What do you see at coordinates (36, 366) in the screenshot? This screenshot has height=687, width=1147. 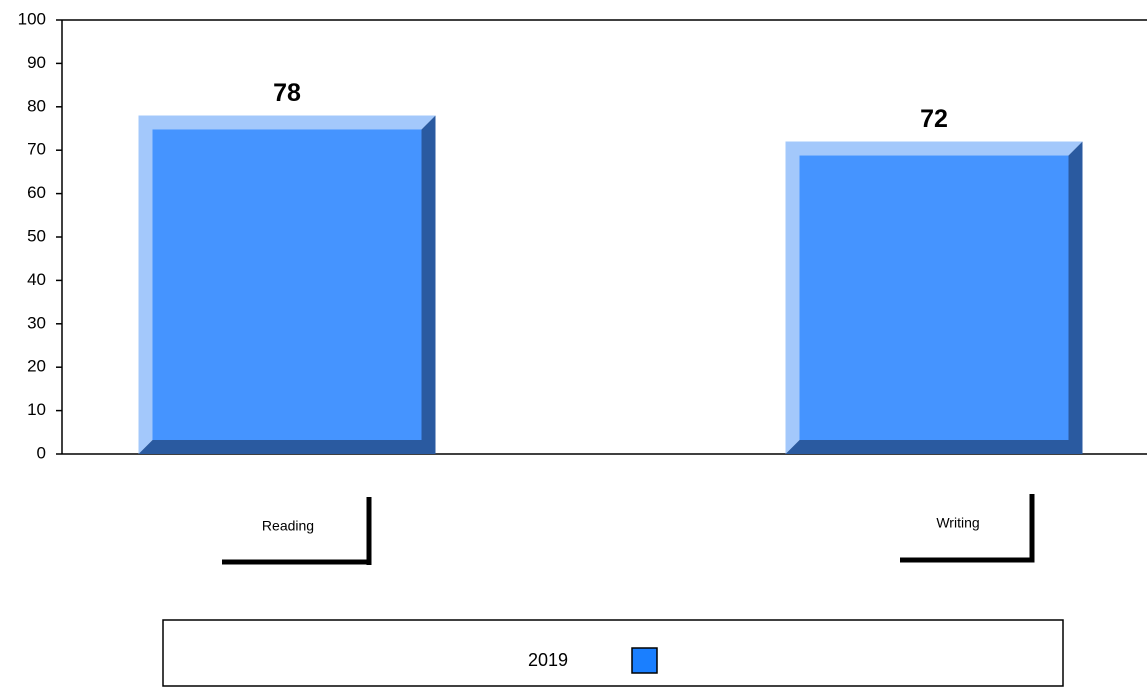 I see `y-tick-label: 20` at bounding box center [36, 366].